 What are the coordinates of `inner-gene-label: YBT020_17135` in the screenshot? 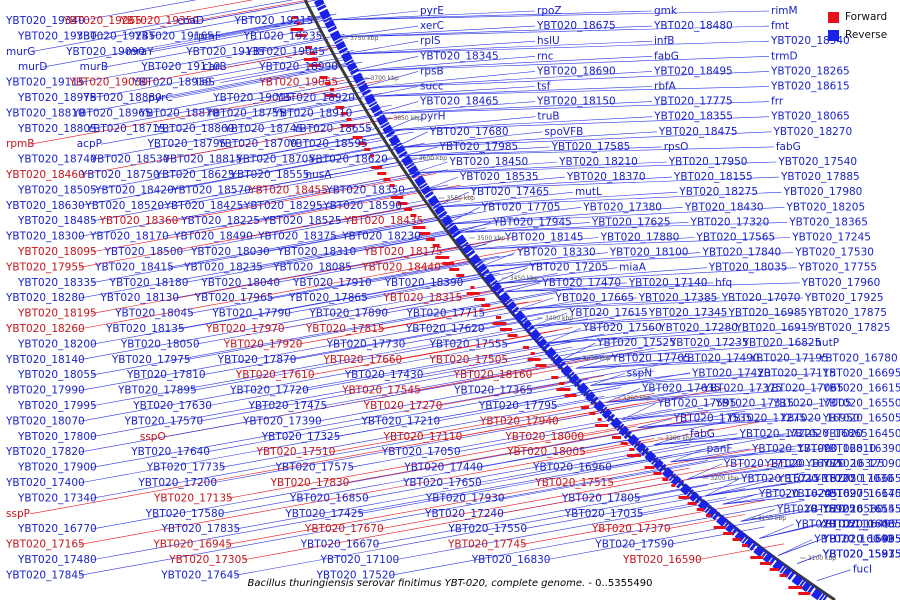 It's located at (193, 498).